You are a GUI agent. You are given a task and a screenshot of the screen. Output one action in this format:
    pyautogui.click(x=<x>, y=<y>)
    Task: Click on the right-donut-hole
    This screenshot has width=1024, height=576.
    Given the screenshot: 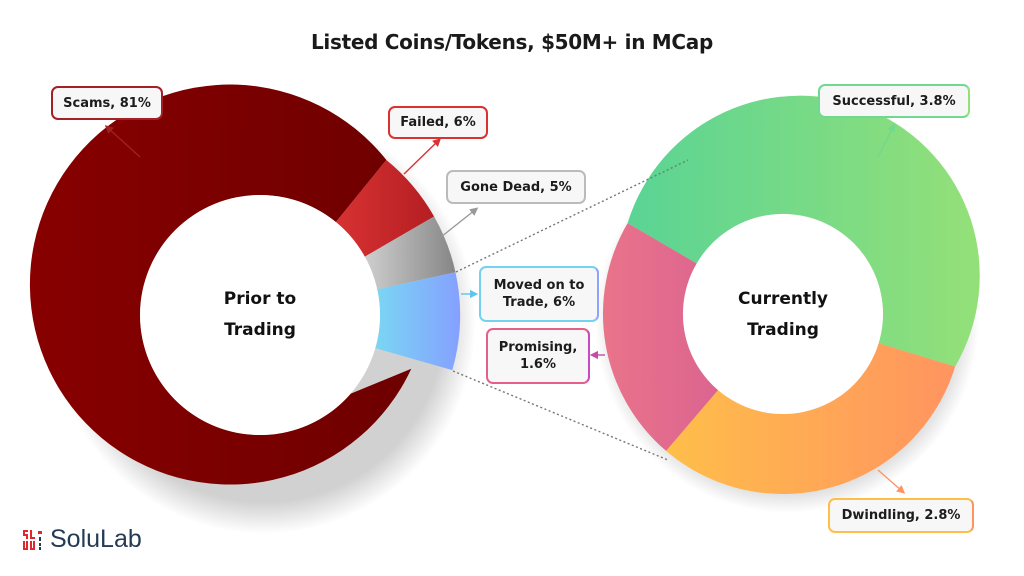 What is the action you would take?
    pyautogui.click(x=783, y=314)
    